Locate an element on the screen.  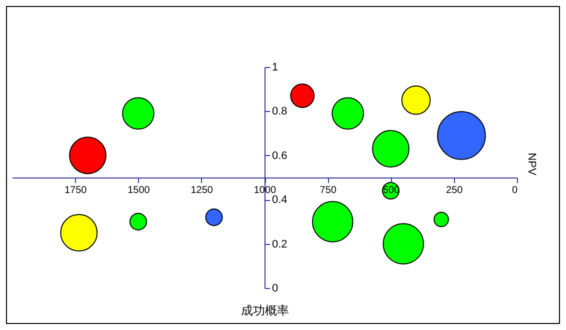
x-tick-label: 750 is located at coordinates (328, 190).